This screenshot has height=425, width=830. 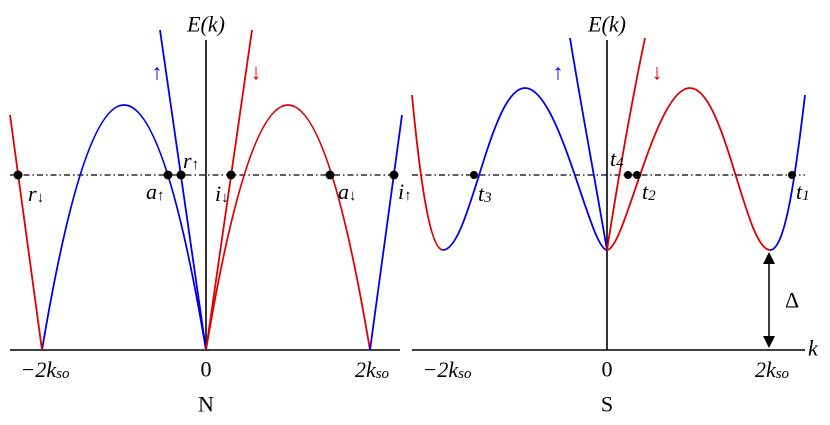 I want to click on point-label: a↑, so click(x=155, y=192).